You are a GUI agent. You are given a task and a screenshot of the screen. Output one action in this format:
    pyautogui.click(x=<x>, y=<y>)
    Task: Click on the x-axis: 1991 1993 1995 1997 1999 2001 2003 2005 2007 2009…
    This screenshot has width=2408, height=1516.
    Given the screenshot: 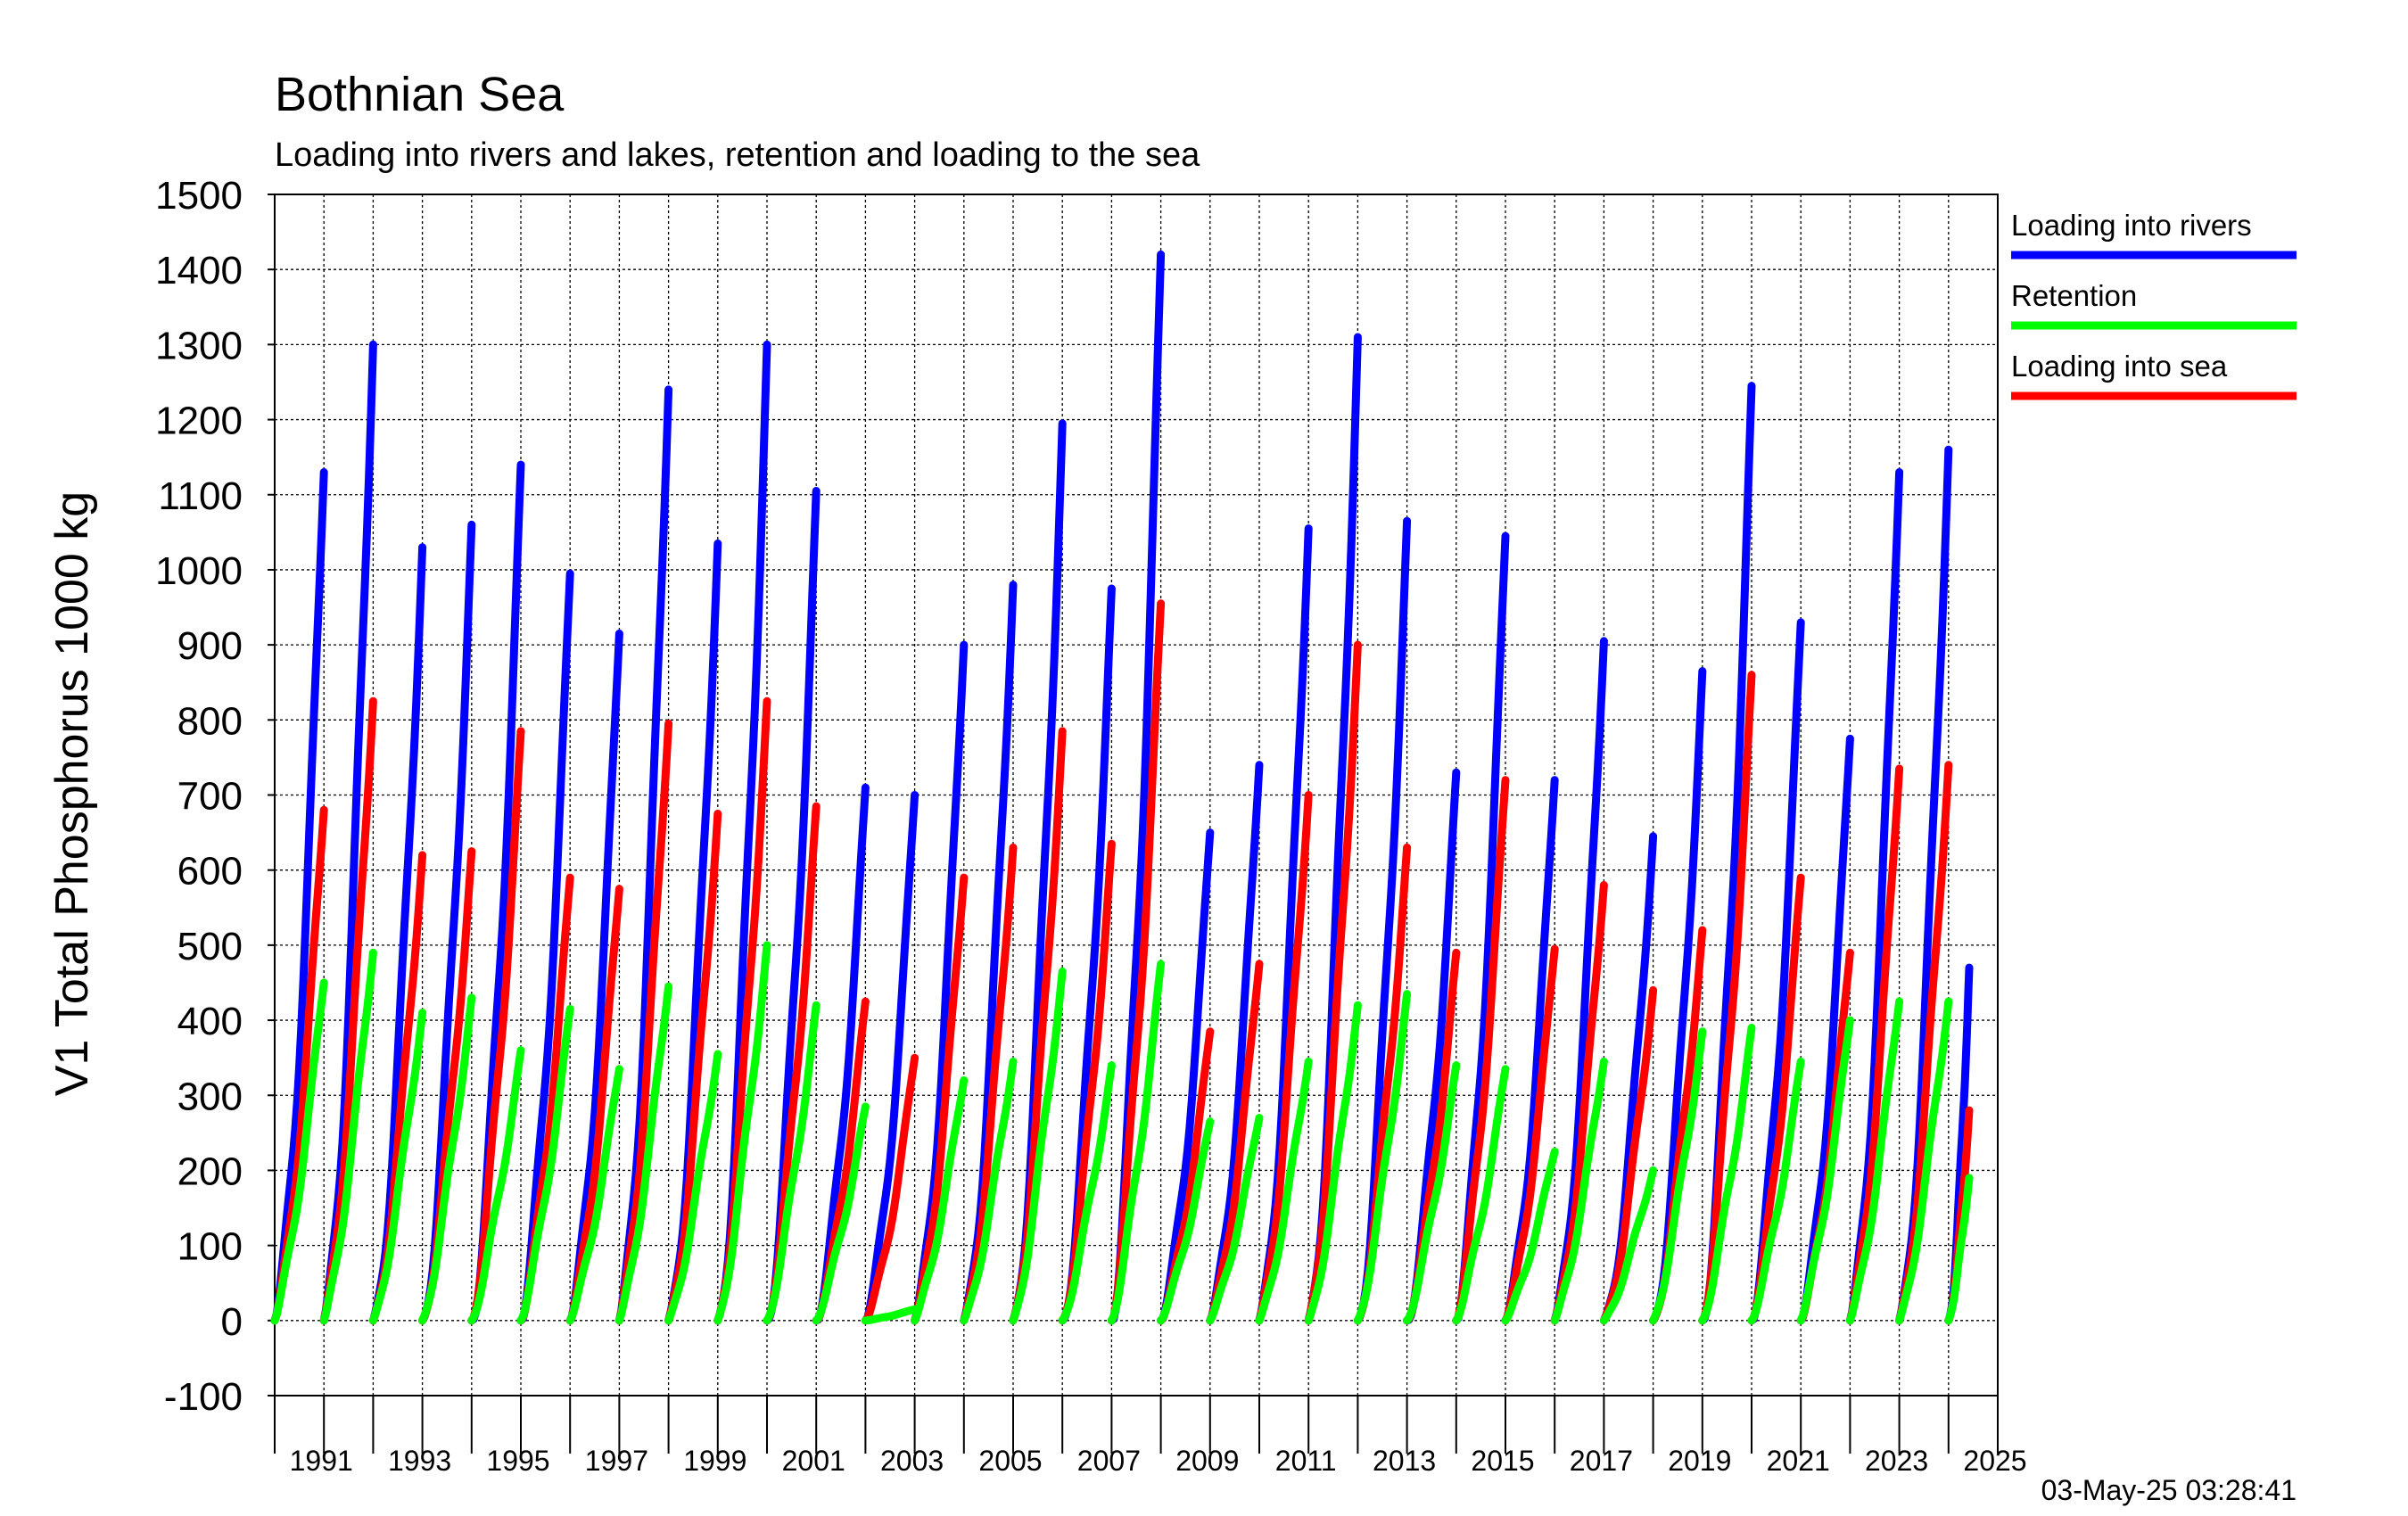 What is the action you would take?
    pyautogui.click(x=1150, y=1436)
    